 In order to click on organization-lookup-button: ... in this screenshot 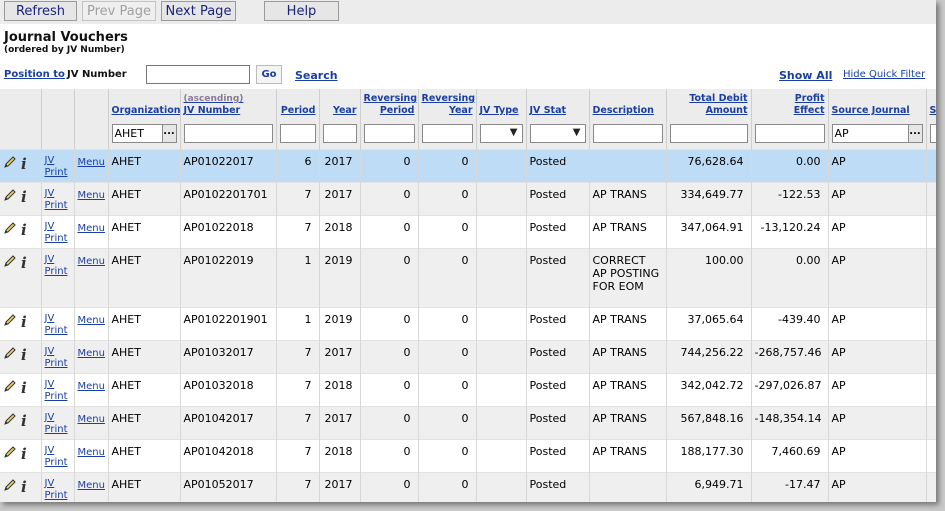, I will do `click(169, 134)`.